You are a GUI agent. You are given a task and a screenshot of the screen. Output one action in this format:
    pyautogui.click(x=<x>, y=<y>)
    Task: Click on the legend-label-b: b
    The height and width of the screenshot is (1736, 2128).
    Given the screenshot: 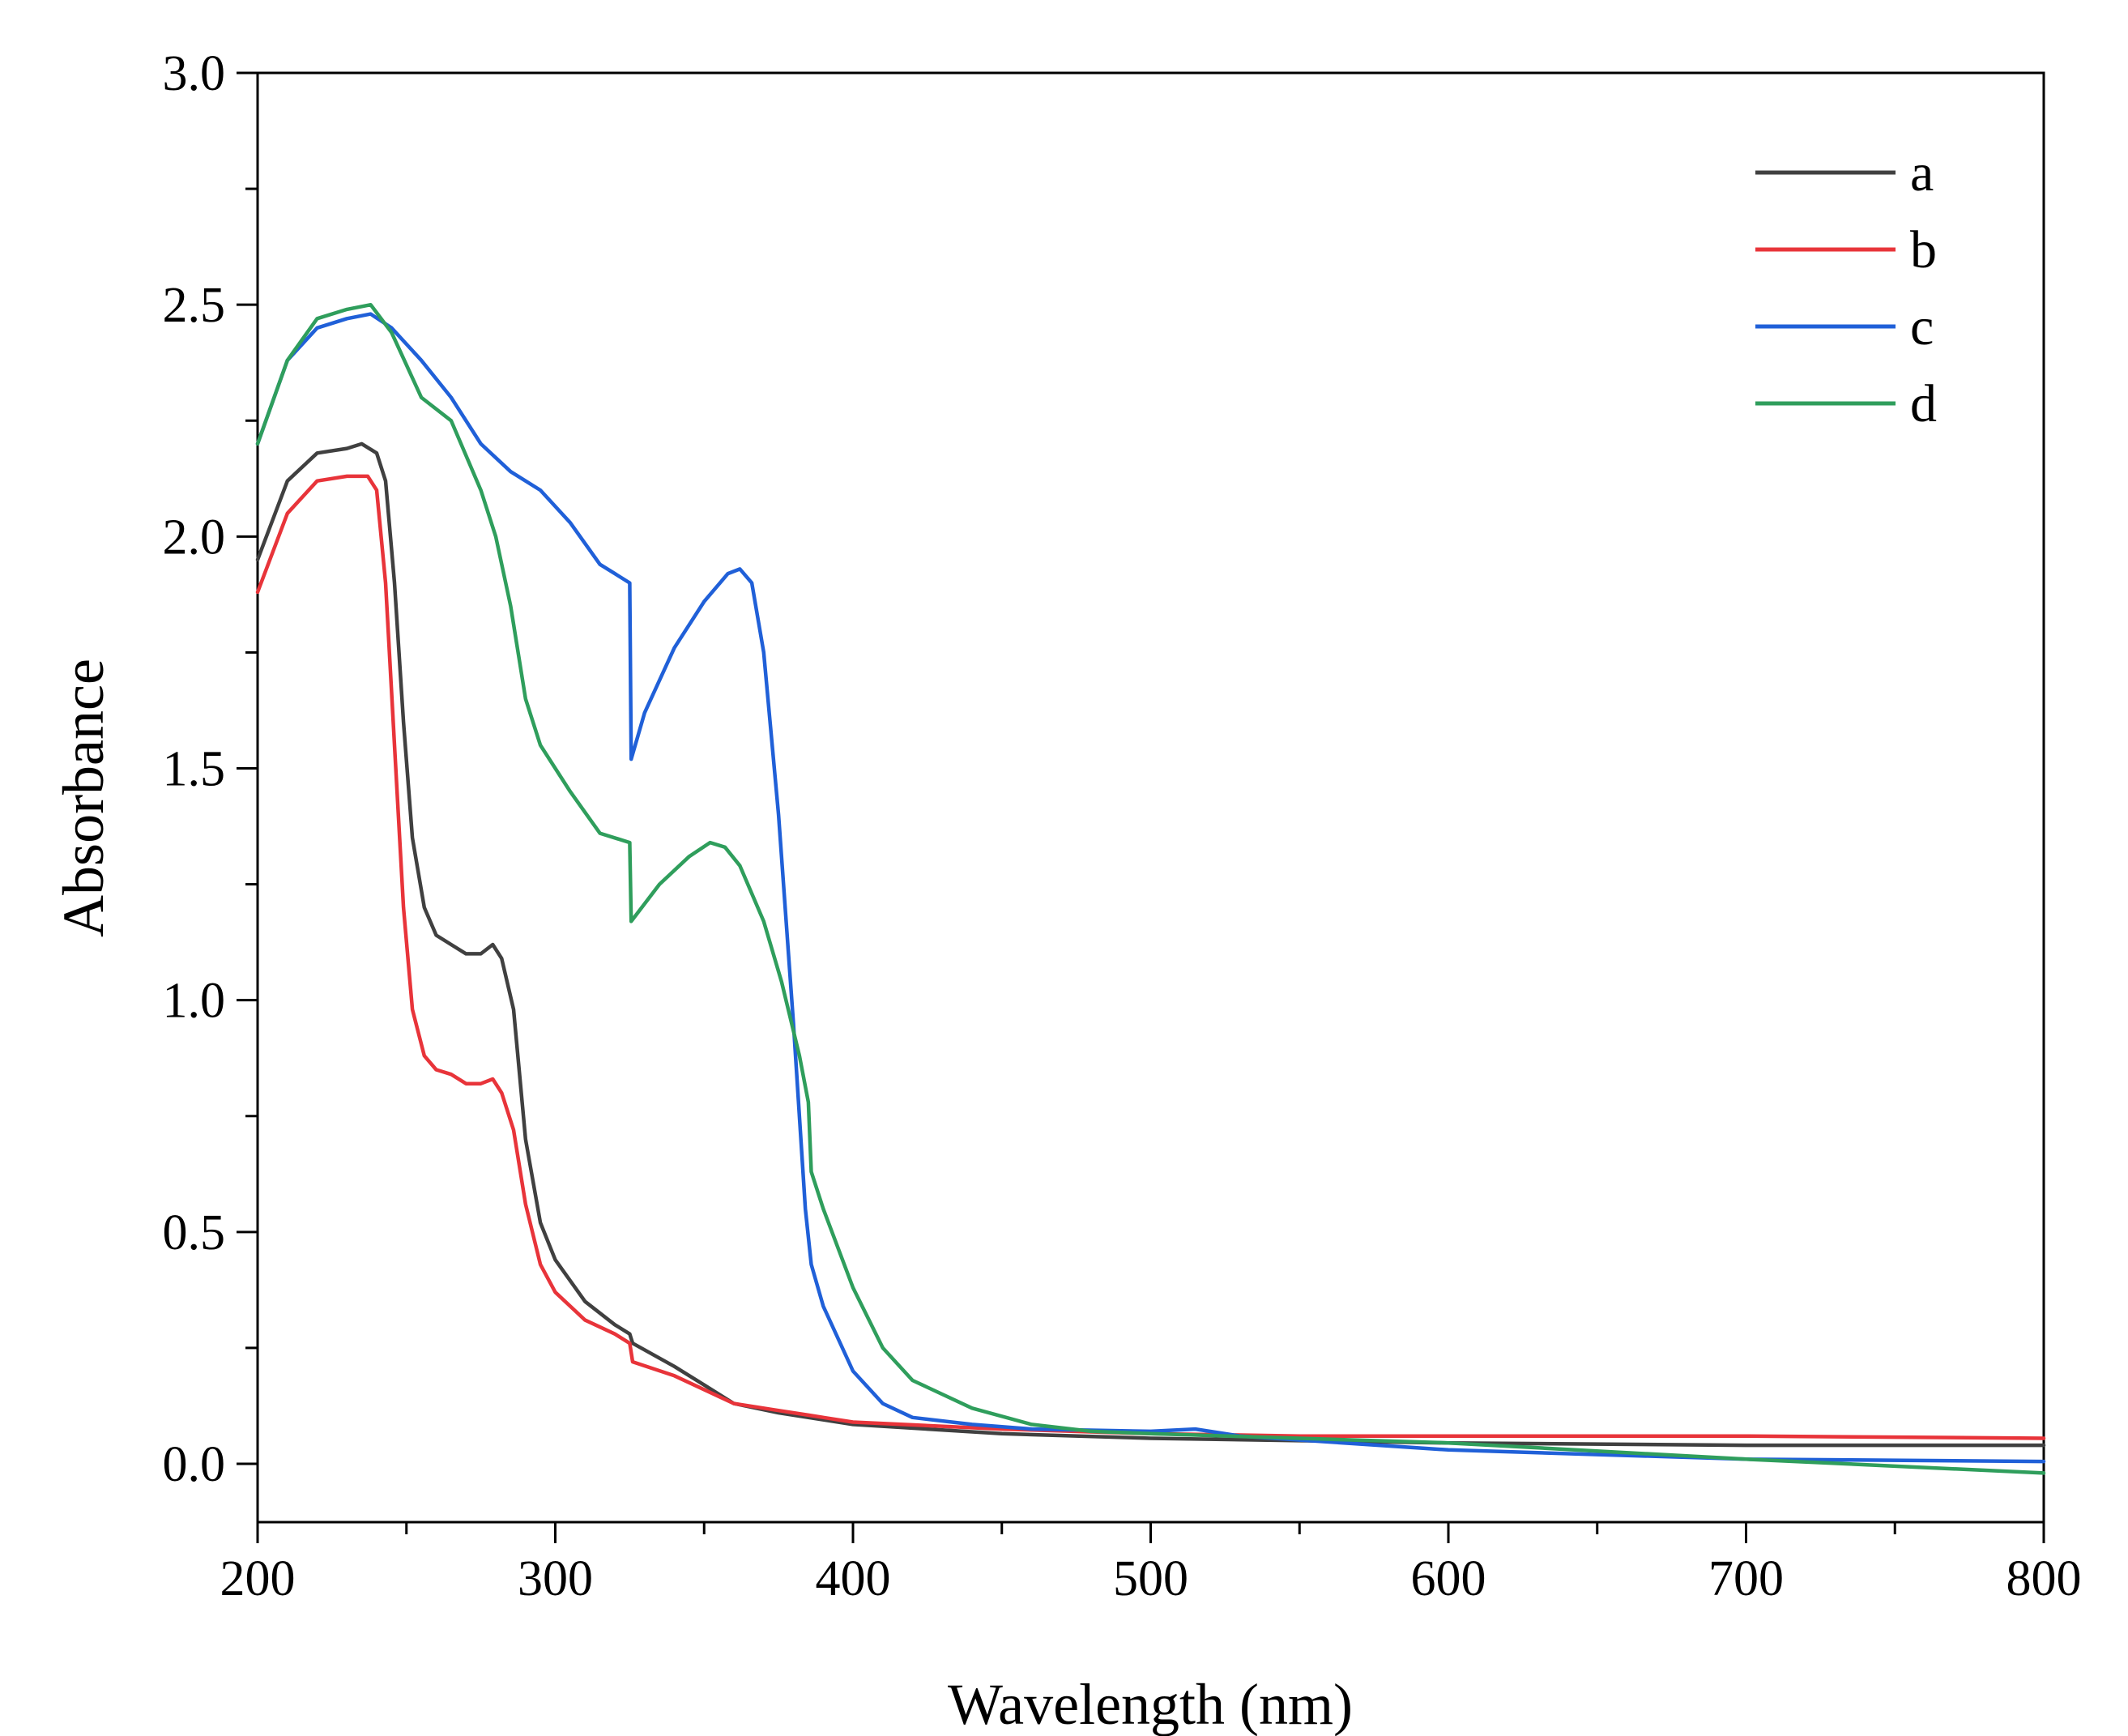 What is the action you would take?
    pyautogui.click(x=1924, y=249)
    